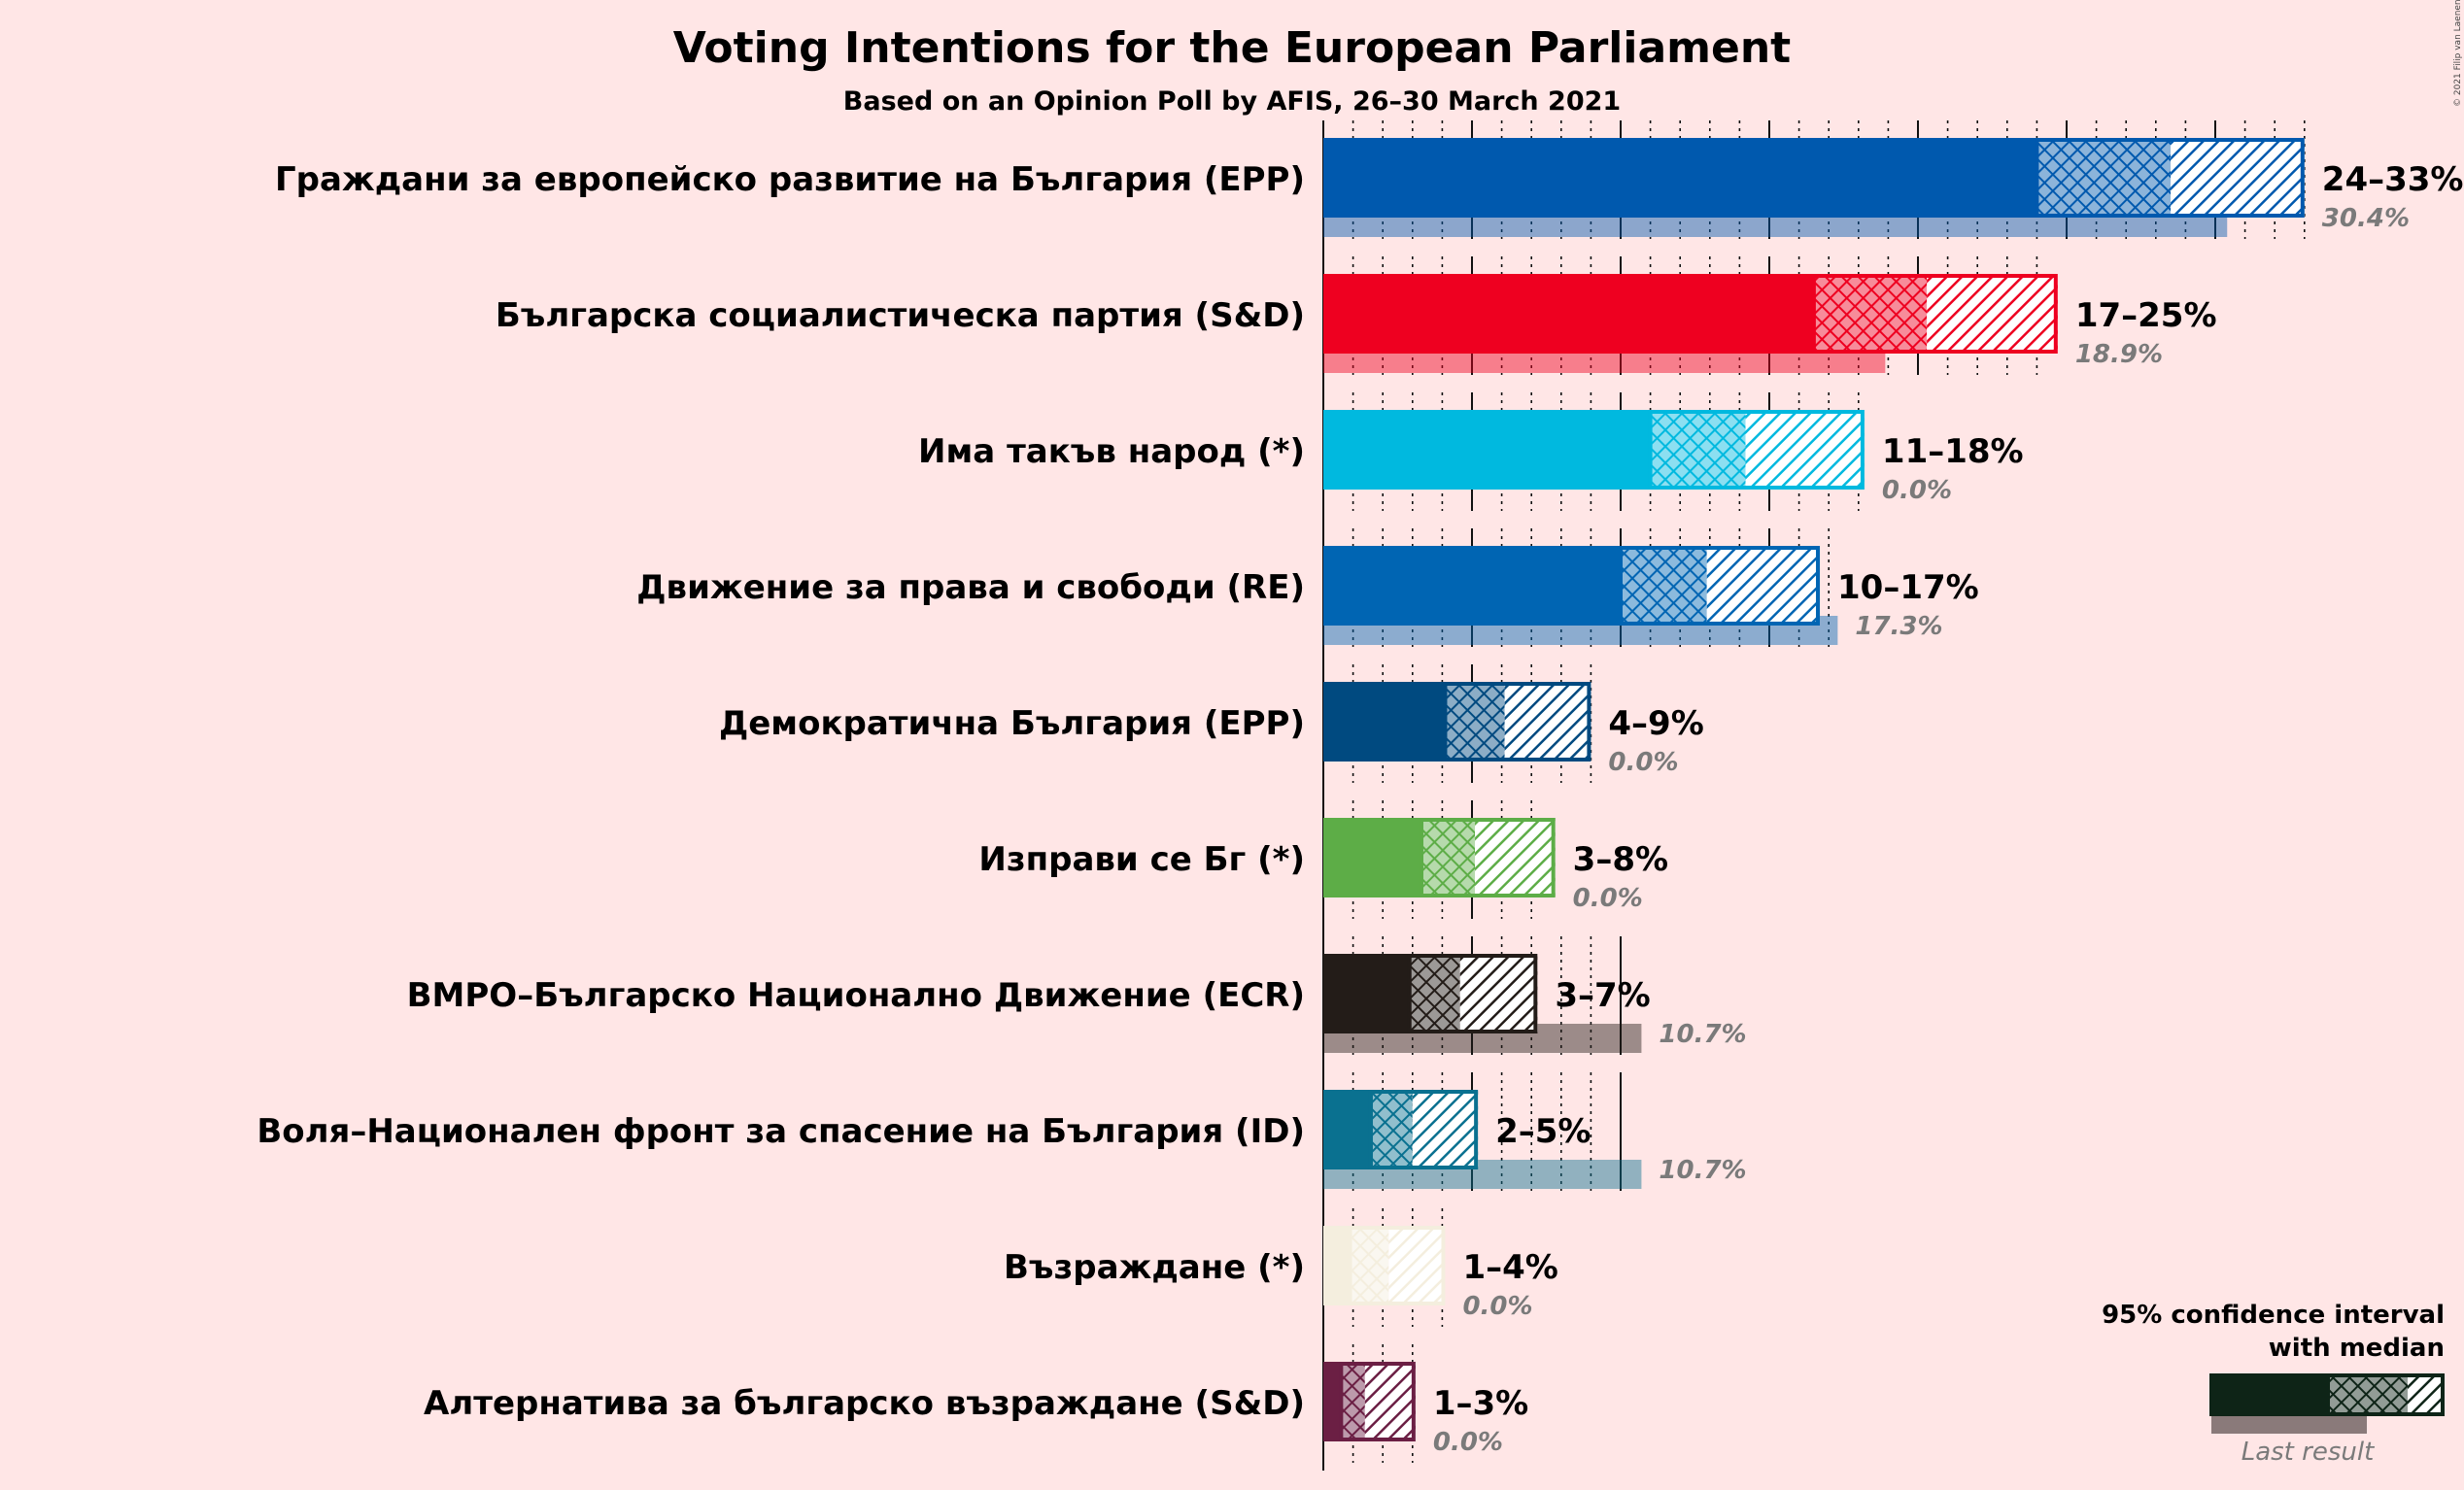 Image resolution: width=2464 pixels, height=1490 pixels. I want to click on legend-diag, so click(2426, 1394).